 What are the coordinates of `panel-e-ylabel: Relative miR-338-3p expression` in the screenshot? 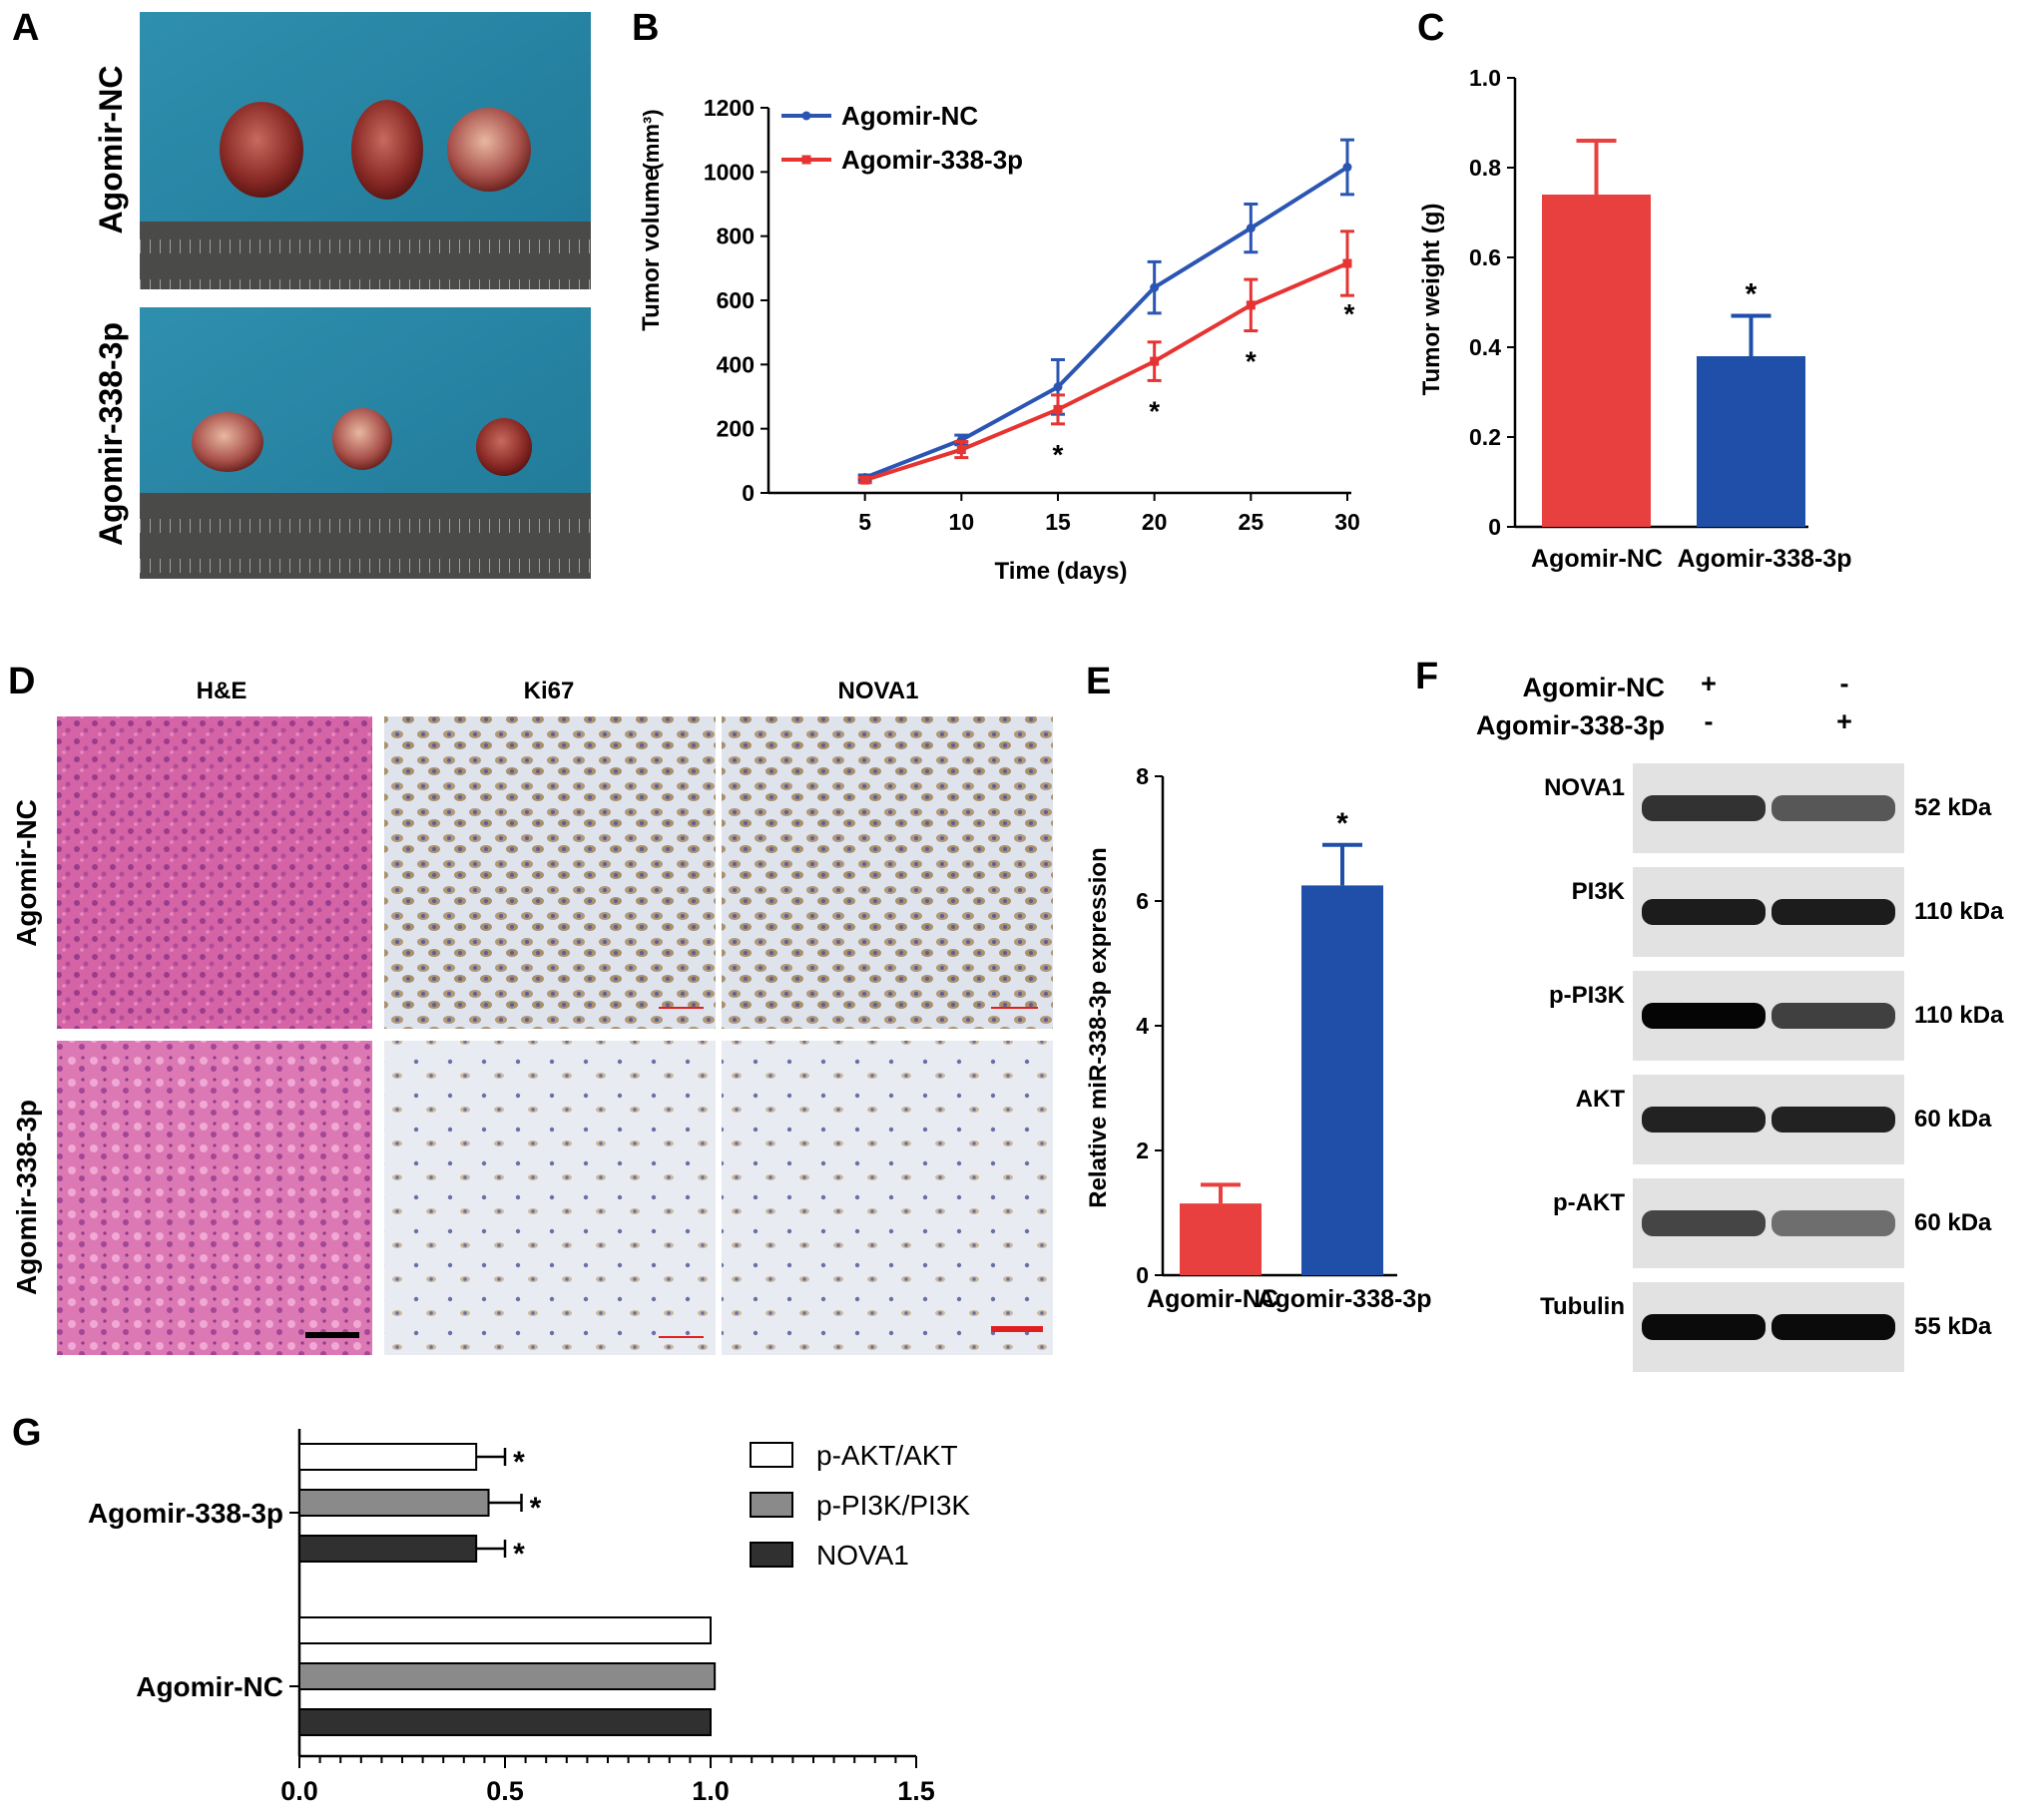 It's located at (1098, 1027).